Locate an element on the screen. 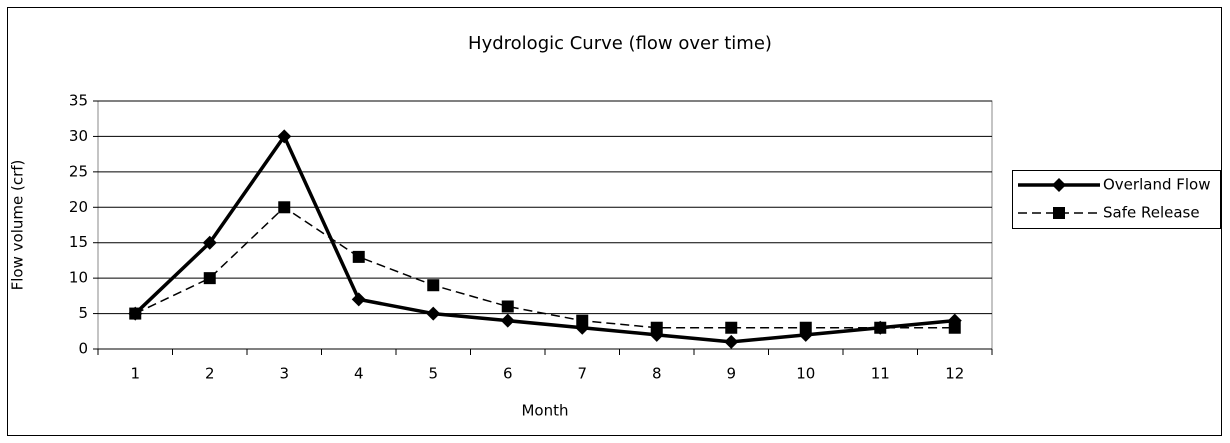 The width and height of the screenshot is (1230, 443). y-tick-label: 25 is located at coordinates (78, 171).